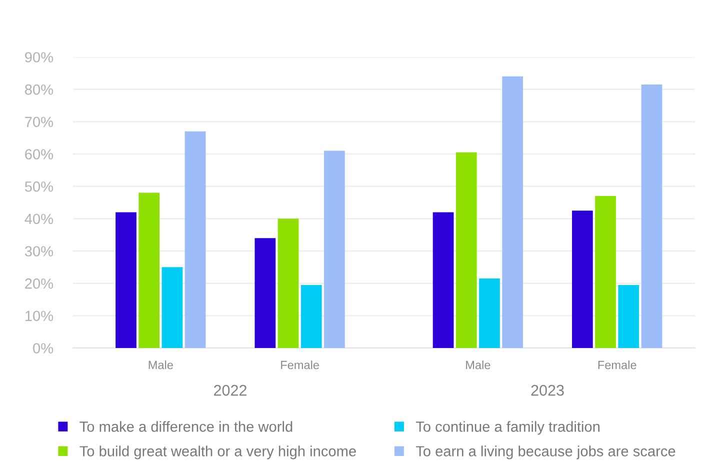 This screenshot has width=716, height=473. What do you see at coordinates (547, 390) in the screenshot?
I see `text: 2023` at bounding box center [547, 390].